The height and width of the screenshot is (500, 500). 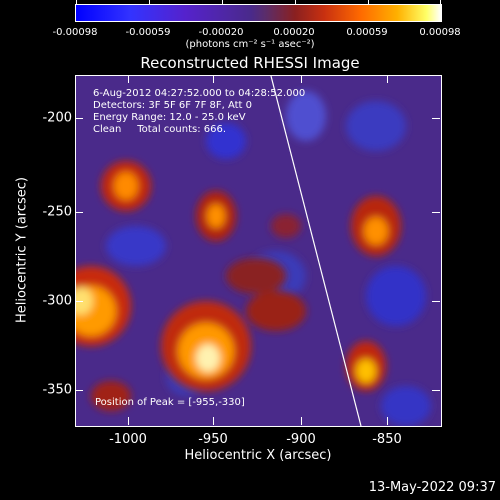 What do you see at coordinates (432, 487) in the screenshot?
I see `timestamp: 13-May-2022 09:37` at bounding box center [432, 487].